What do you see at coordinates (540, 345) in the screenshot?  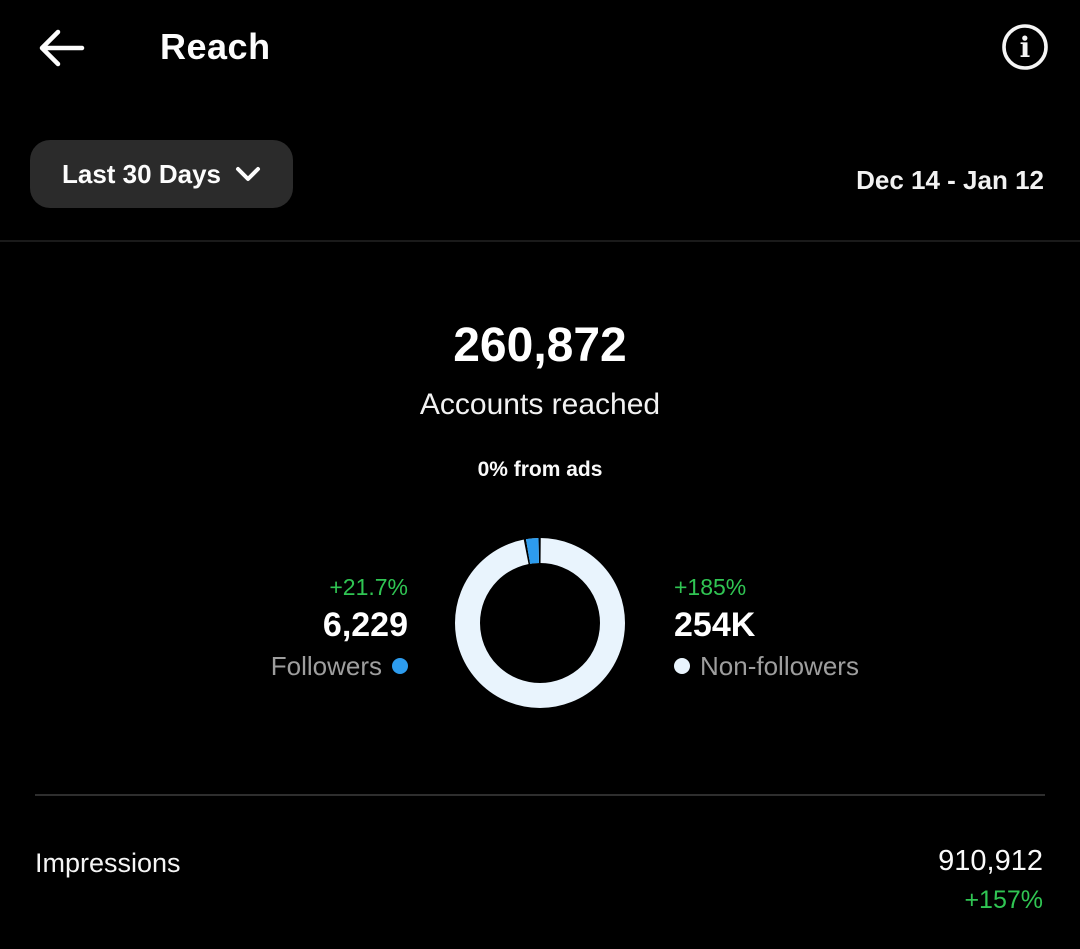 I see `accounts-reached-value: 260,872` at bounding box center [540, 345].